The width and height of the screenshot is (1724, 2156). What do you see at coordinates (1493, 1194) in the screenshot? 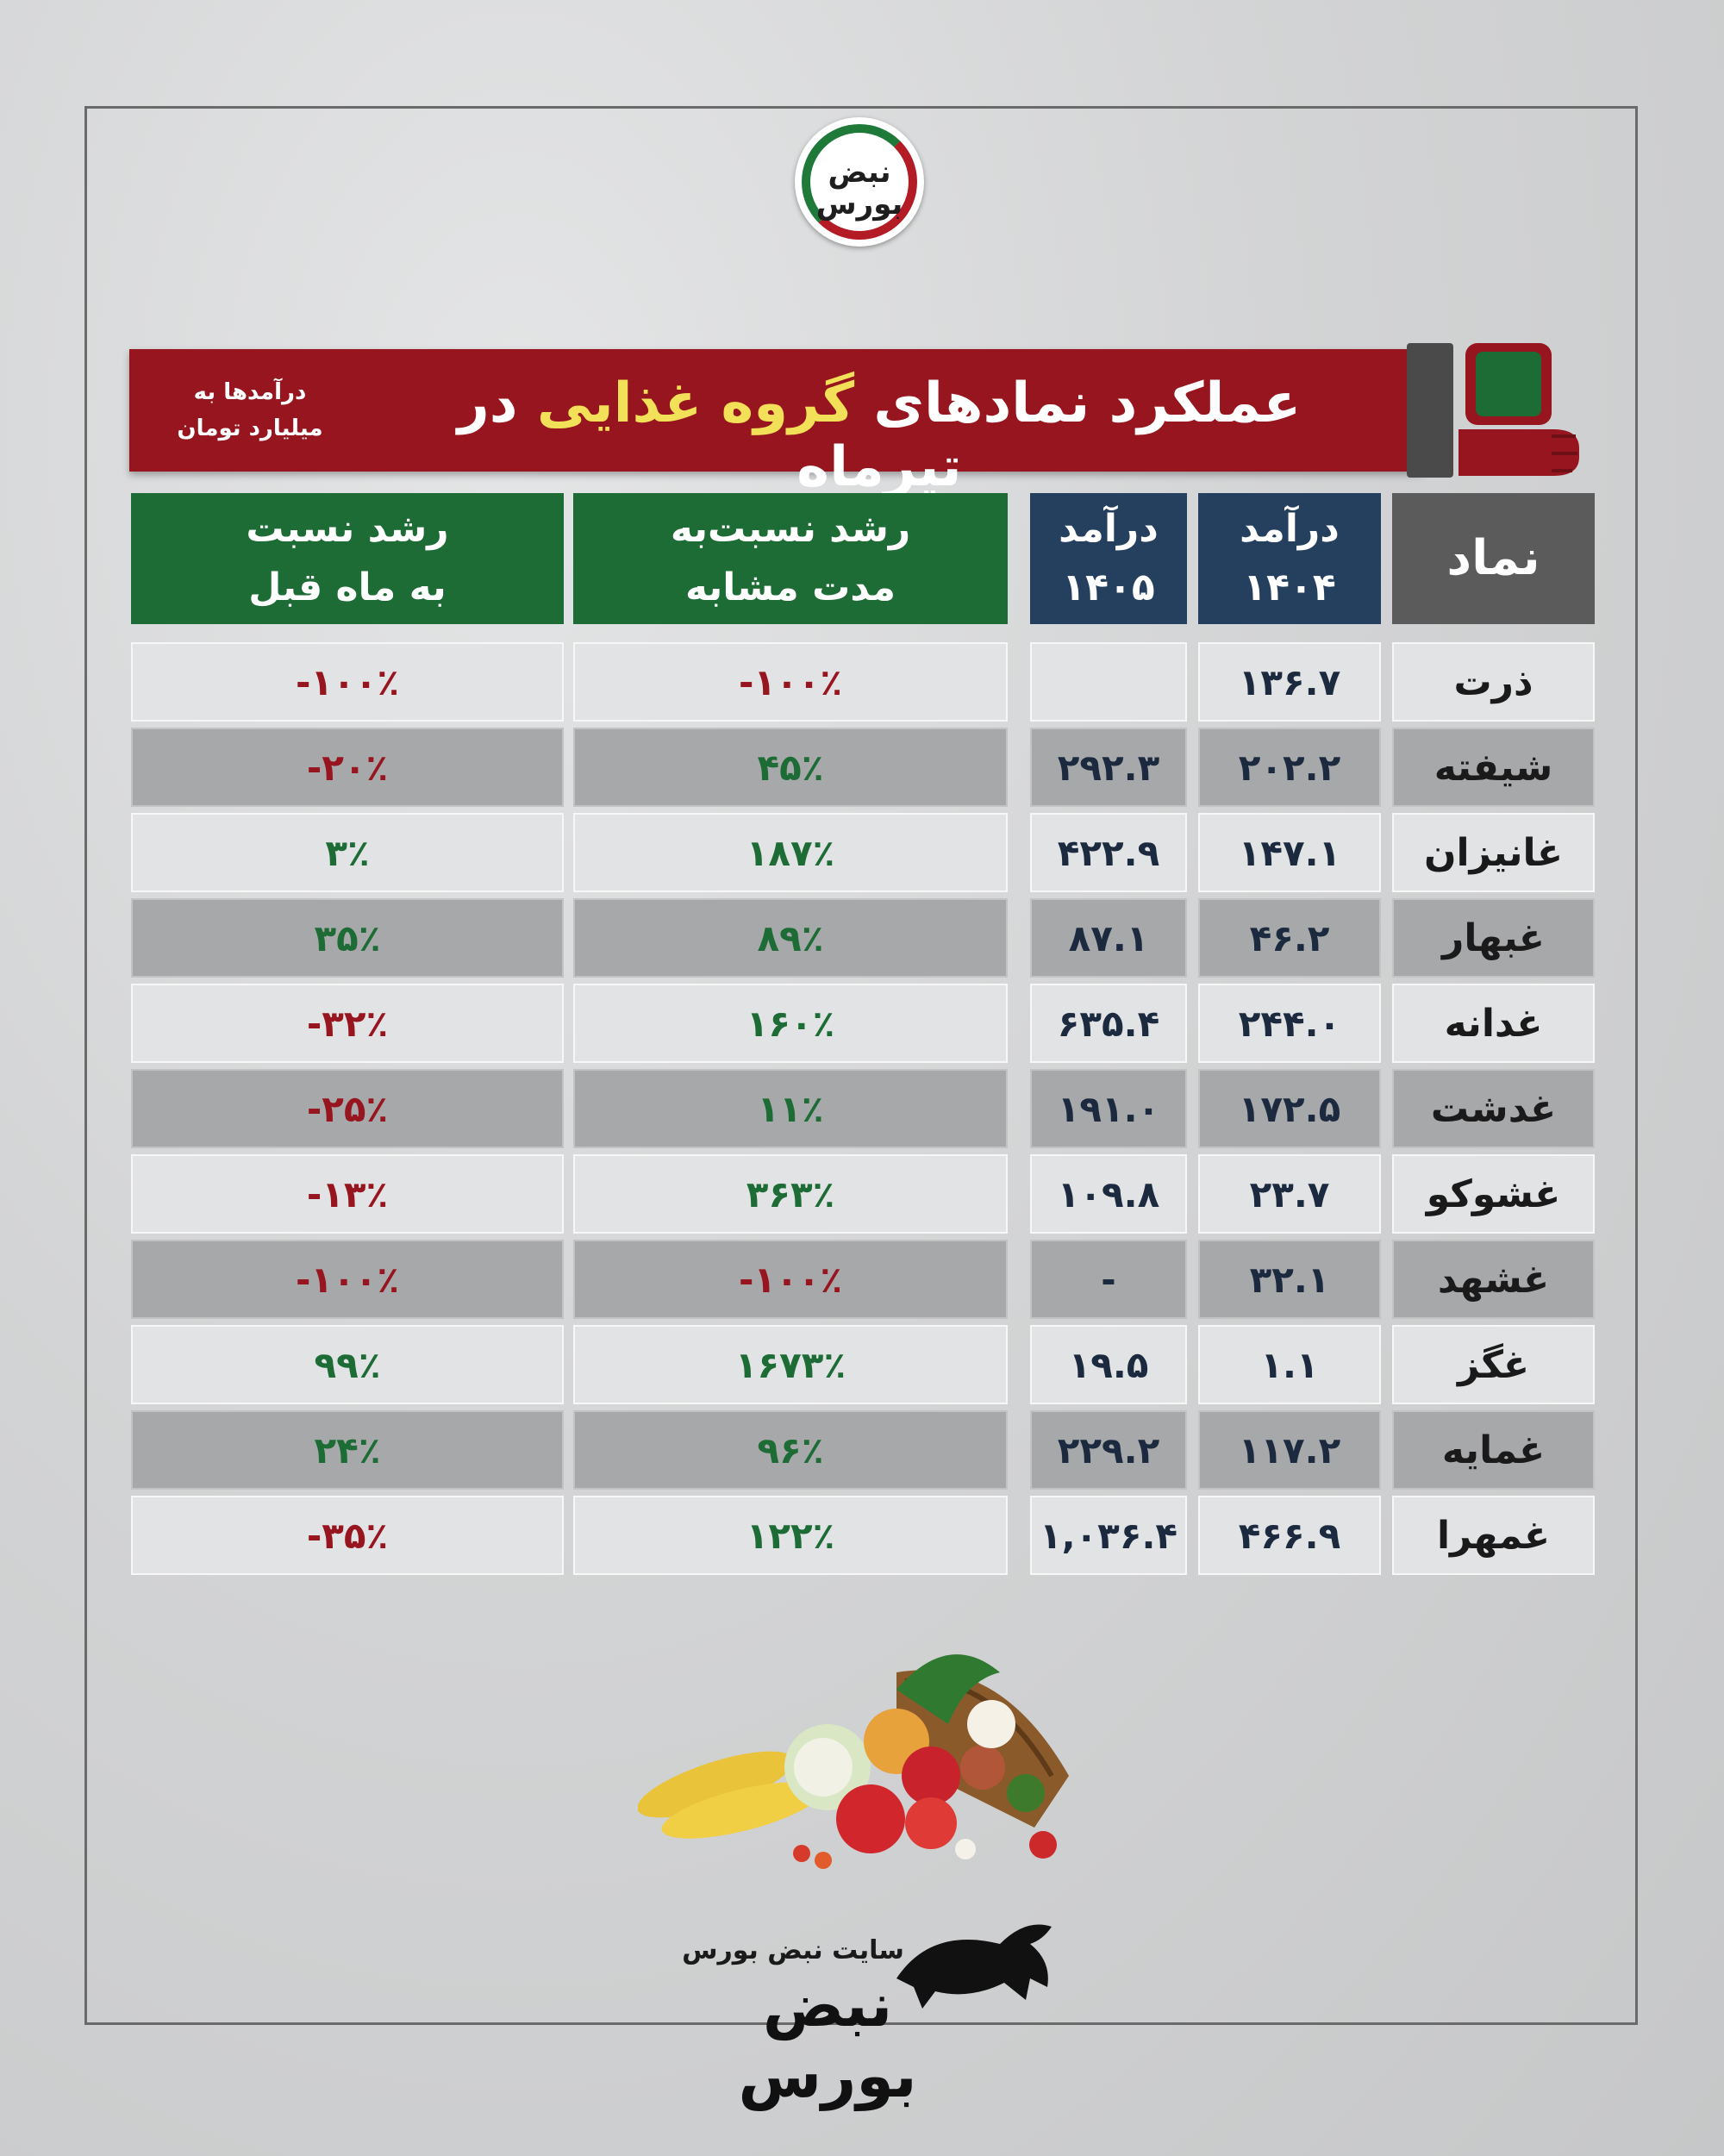
I see `cell-symbol: غشوکو` at bounding box center [1493, 1194].